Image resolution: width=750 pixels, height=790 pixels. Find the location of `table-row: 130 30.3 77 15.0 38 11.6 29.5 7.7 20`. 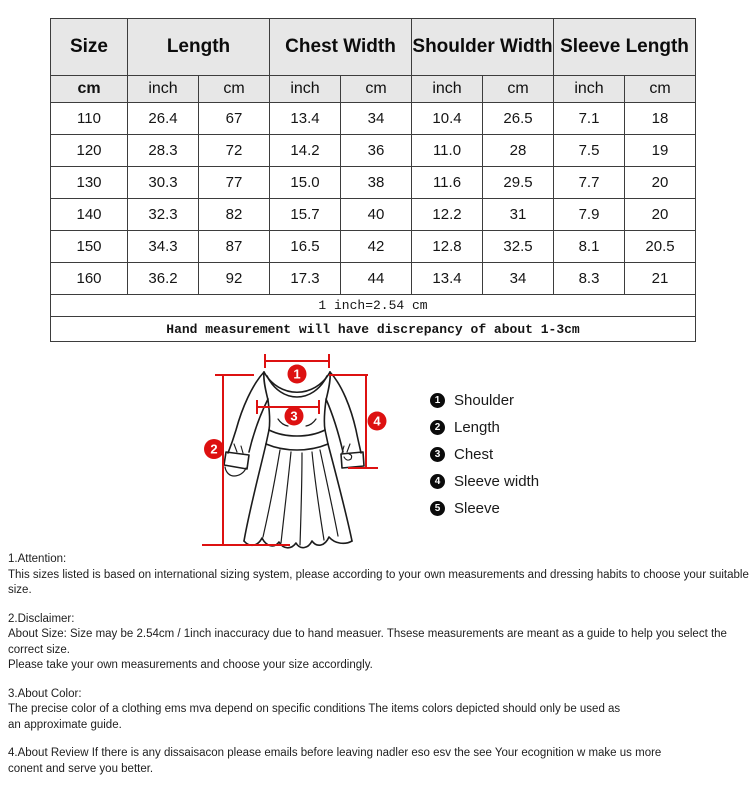

table-row: 130 30.3 77 15.0 38 11.6 29.5 7.7 20 is located at coordinates (373, 182).